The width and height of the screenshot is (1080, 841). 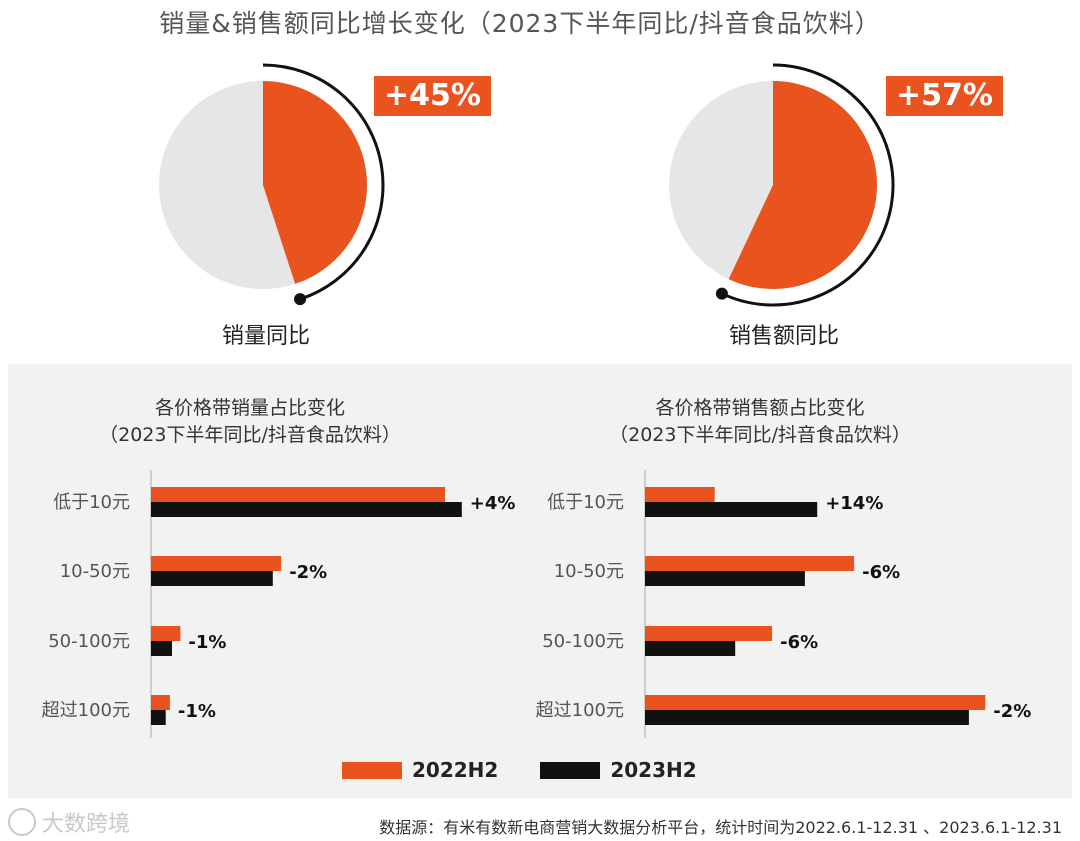 I want to click on volume-chart-subtitle: （2023下半年同比/抖音食品饮料）, so click(x=250, y=435).